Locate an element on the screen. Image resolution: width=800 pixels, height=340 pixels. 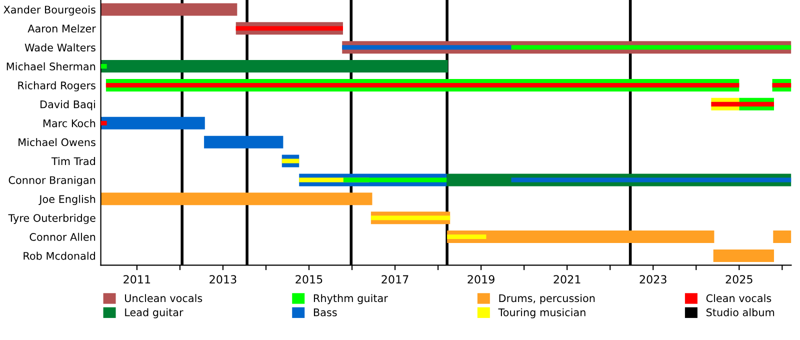
y-tick-label: David Baqi is located at coordinates (67, 105).